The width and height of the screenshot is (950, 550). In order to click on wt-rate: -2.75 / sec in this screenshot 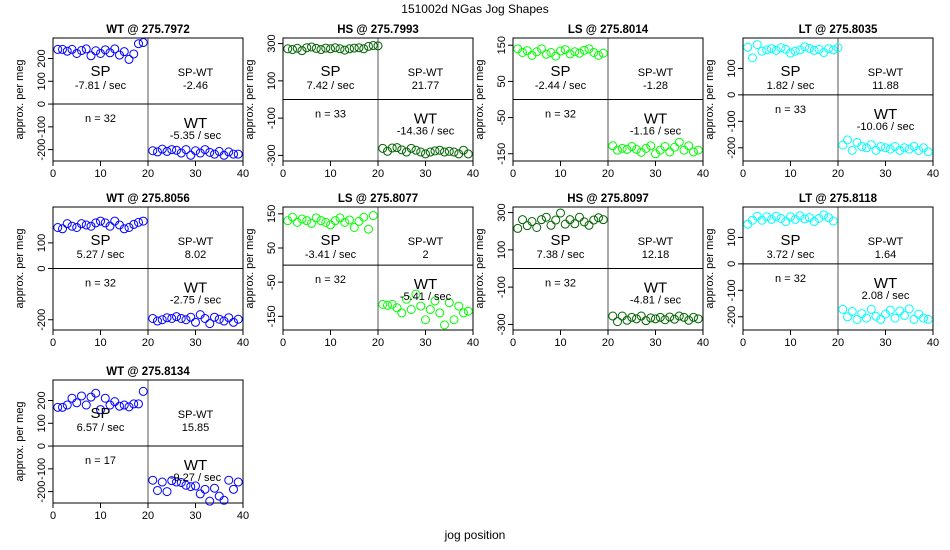, I will do `click(196, 301)`.